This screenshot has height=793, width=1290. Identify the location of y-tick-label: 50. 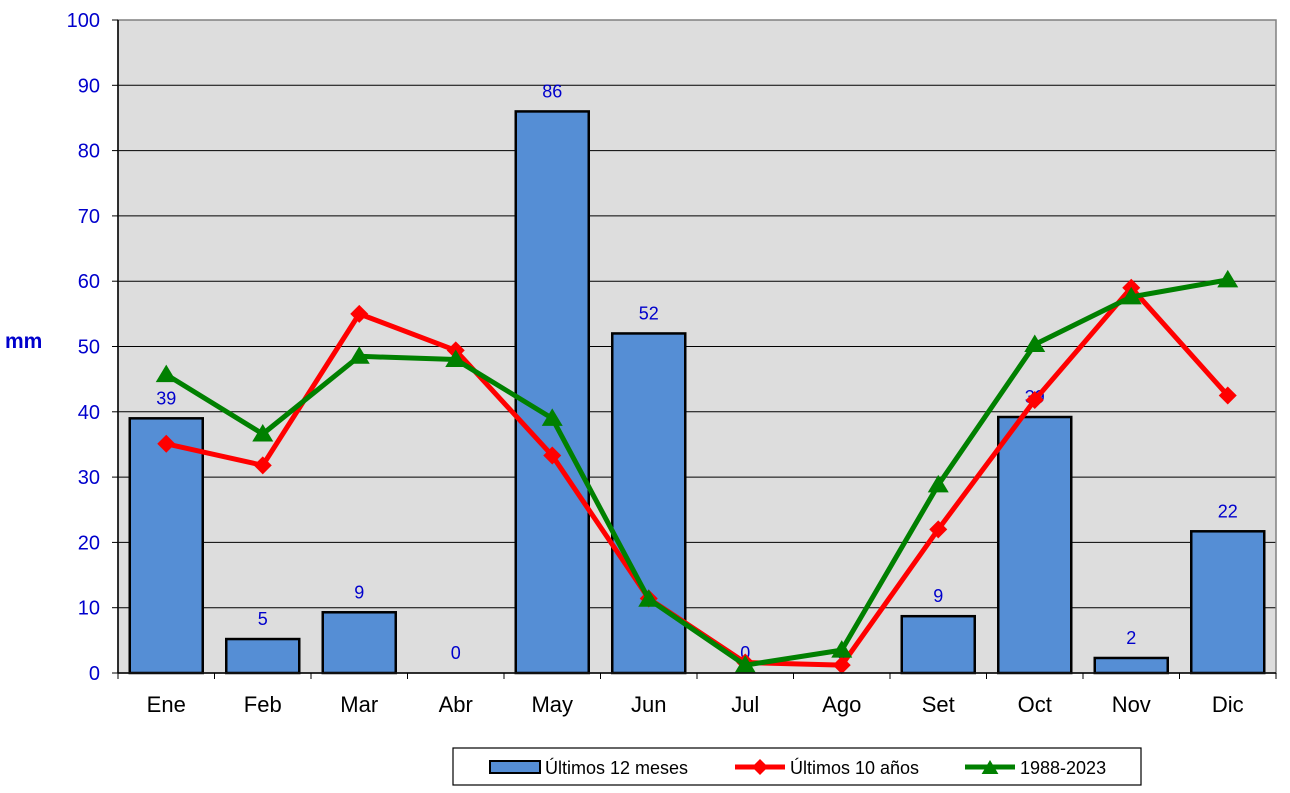
(89, 348).